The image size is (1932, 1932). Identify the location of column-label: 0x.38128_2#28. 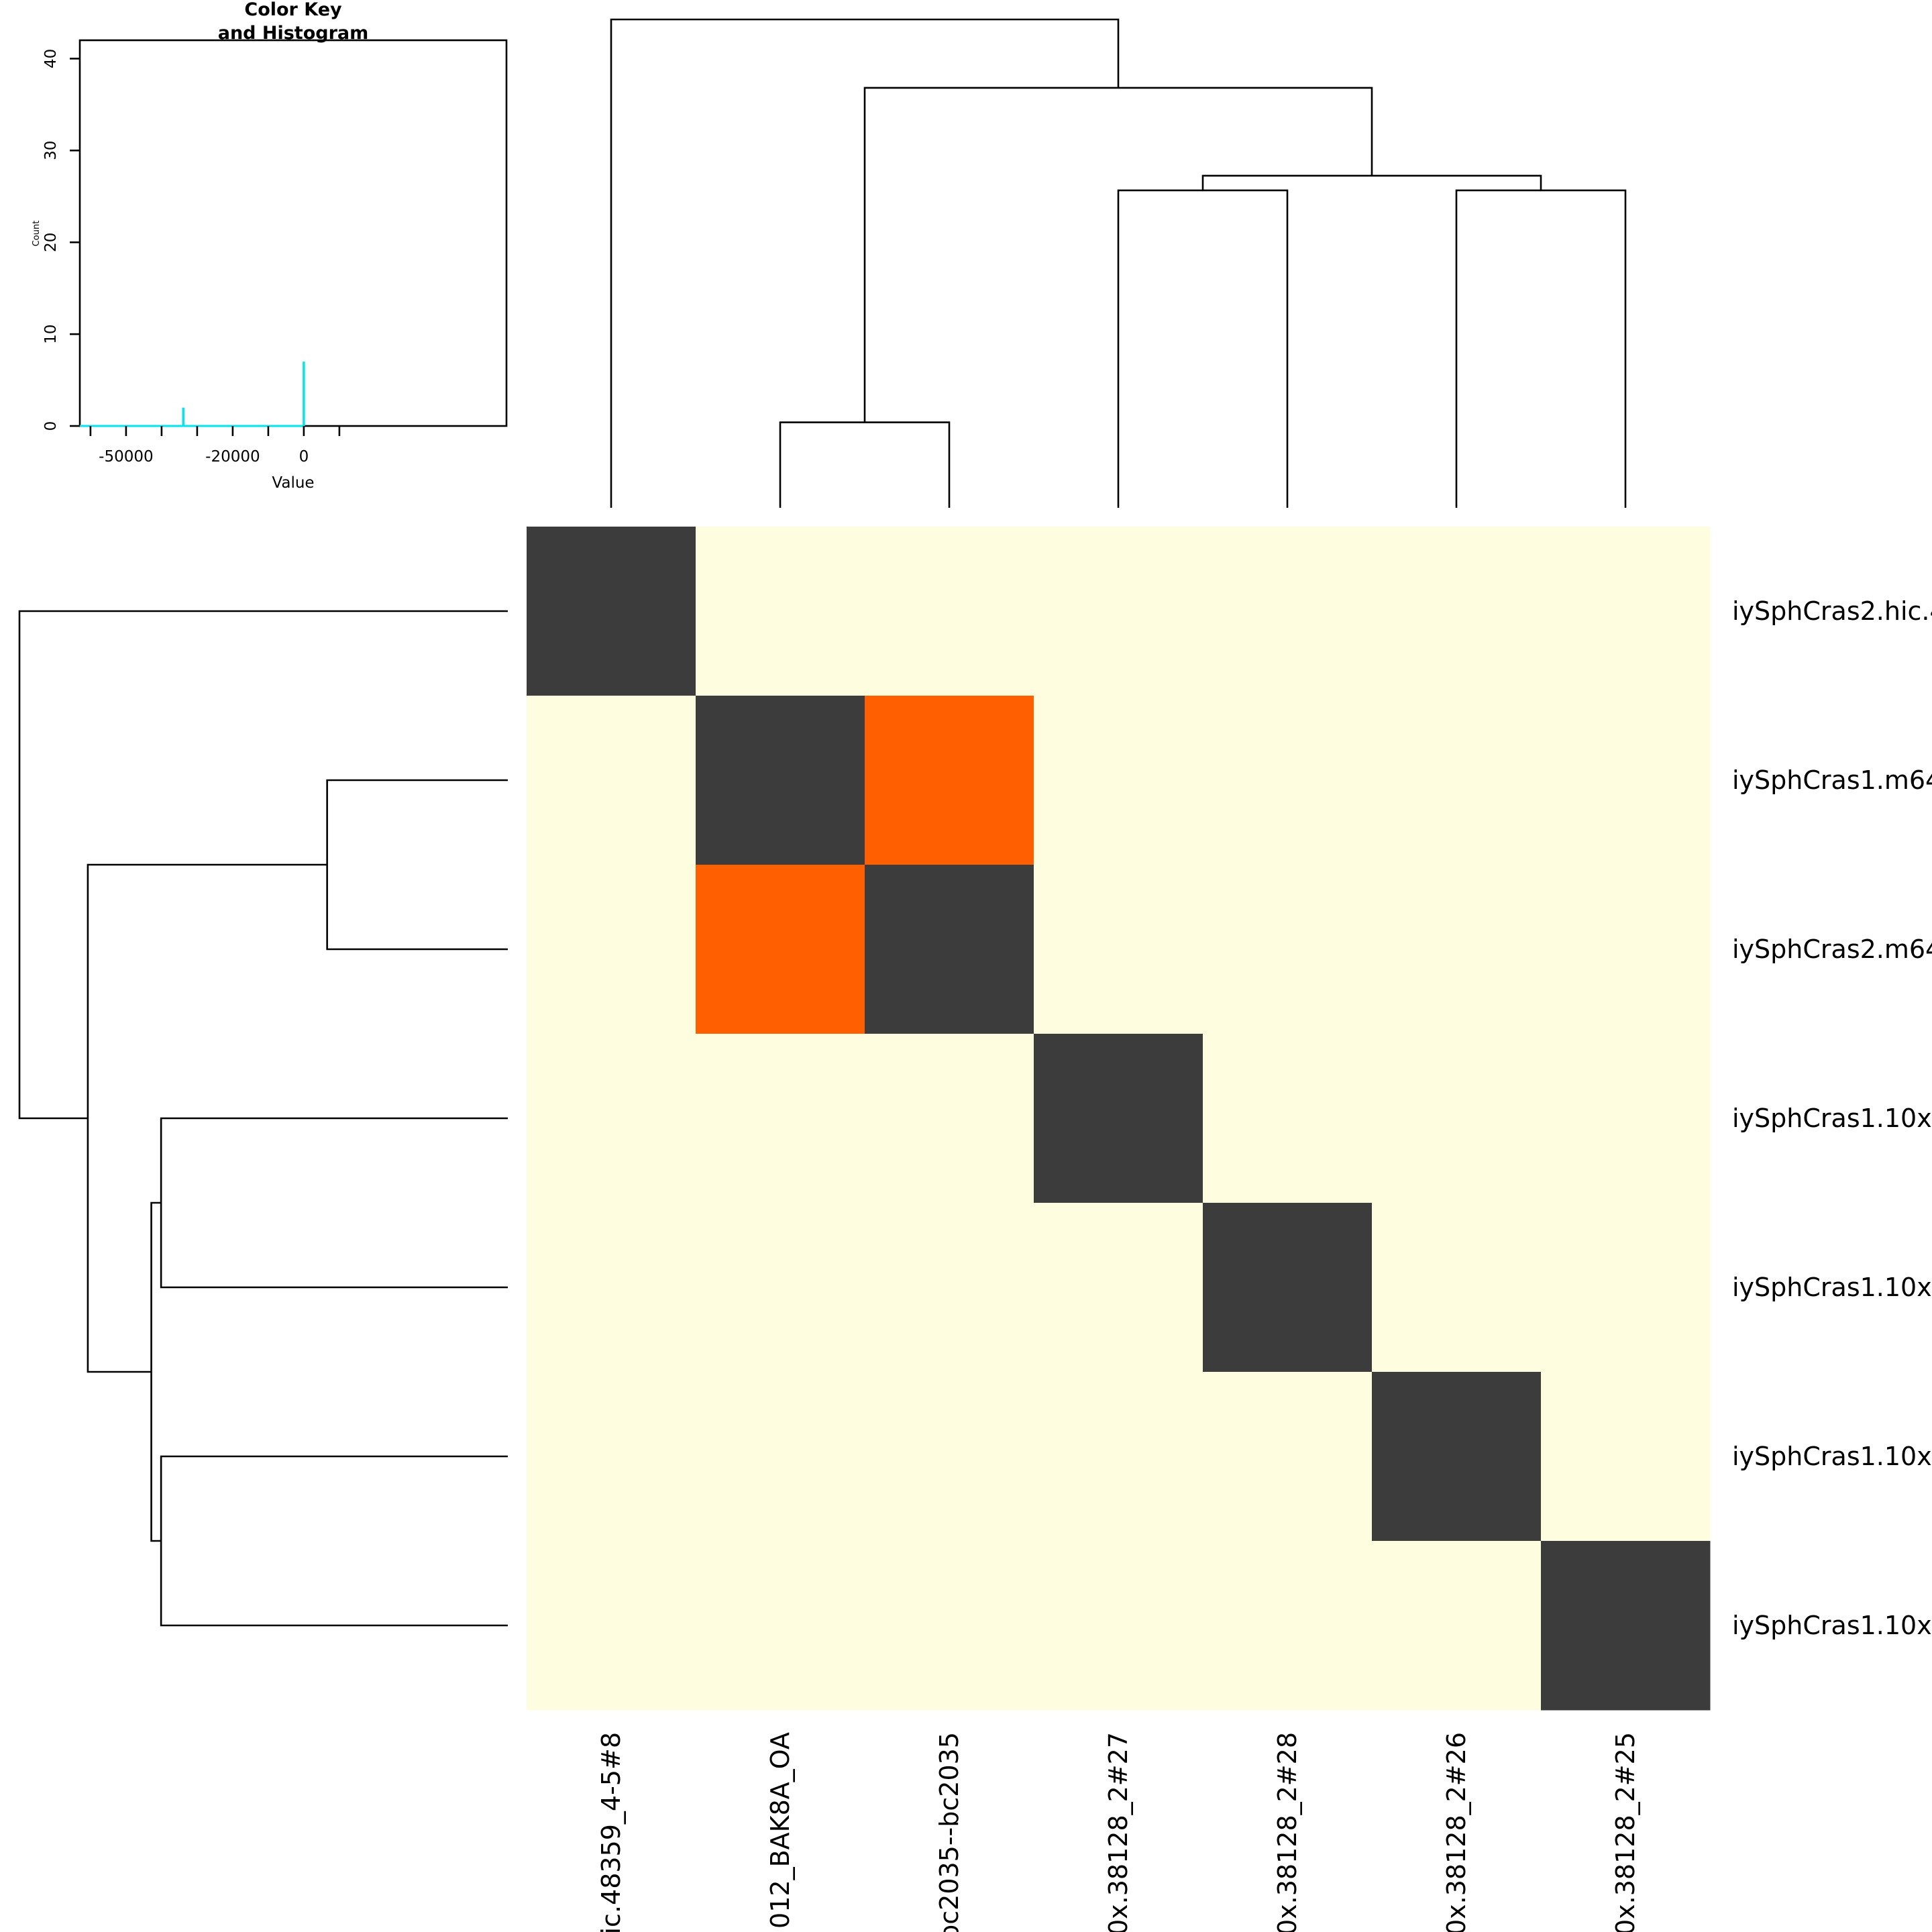
(1287, 1832).